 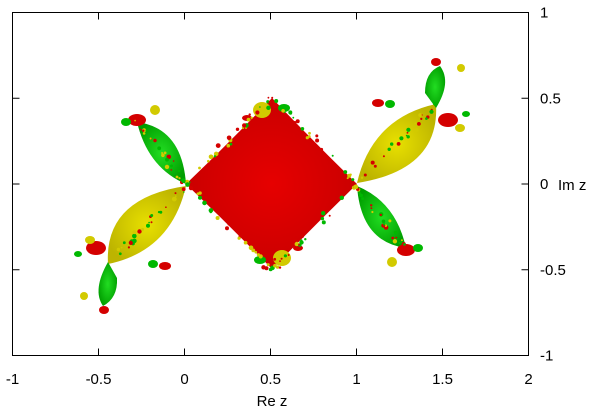 I want to click on y-tick-label: -0.5, so click(x=553, y=270).